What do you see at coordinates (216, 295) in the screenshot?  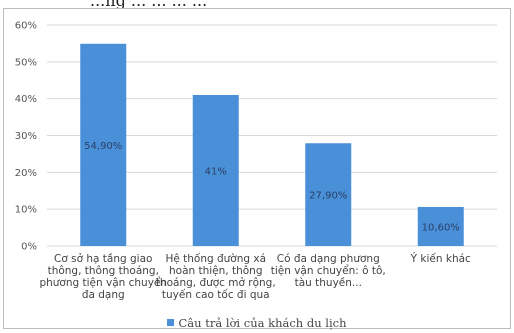 I see `x-tick-label-line: tuyến cao tốc đi qua` at bounding box center [216, 295].